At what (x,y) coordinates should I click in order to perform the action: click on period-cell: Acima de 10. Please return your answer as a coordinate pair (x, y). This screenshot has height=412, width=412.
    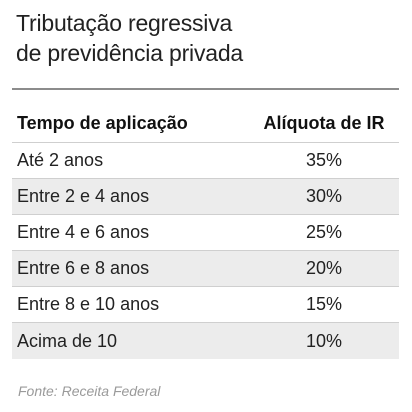
    Looking at the image, I should click on (67, 340).